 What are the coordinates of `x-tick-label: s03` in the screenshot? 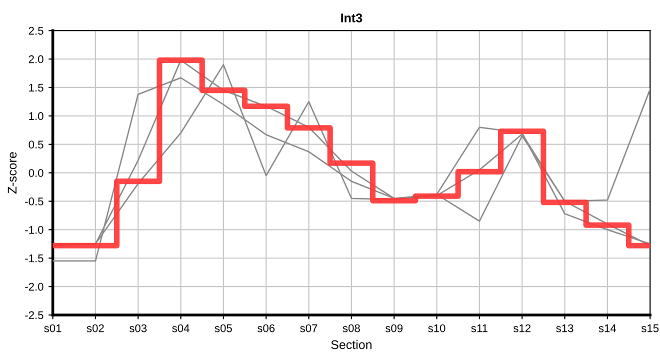 It's located at (138, 328).